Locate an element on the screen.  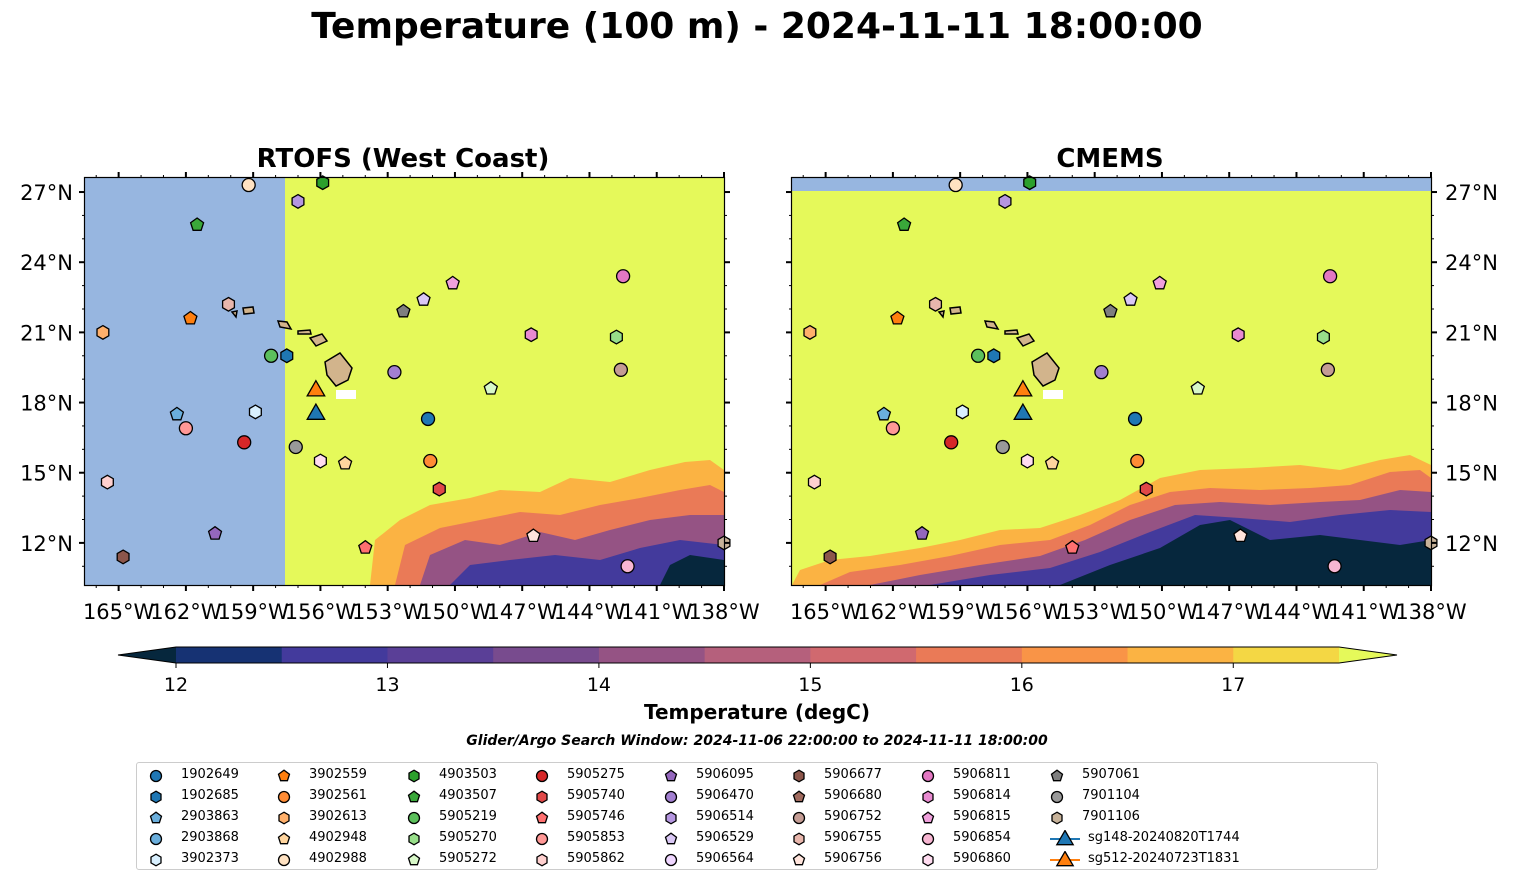
masked-region is located at coordinates (185, 381).